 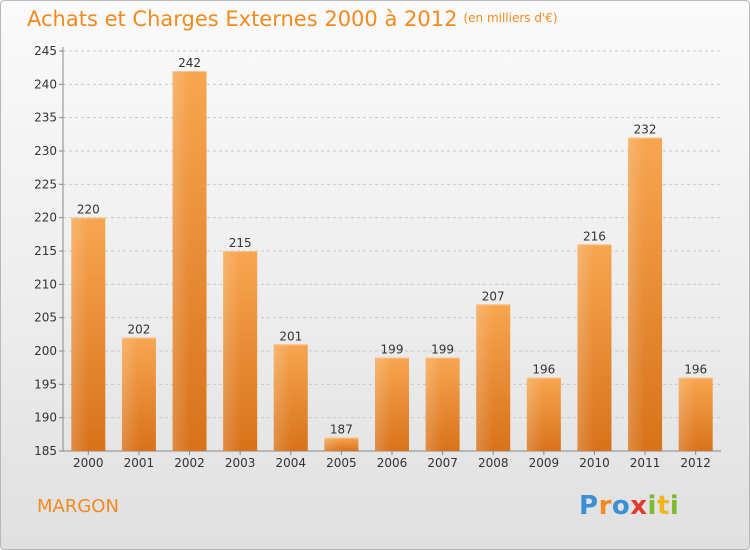 What do you see at coordinates (78, 506) in the screenshot?
I see `commune-name: MARGON` at bounding box center [78, 506].